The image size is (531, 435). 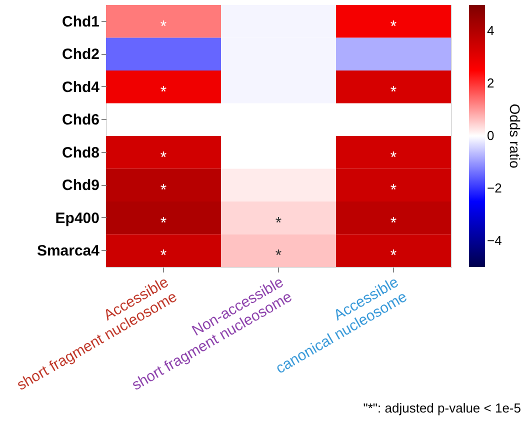 I want to click on y-tick-label: Chd2, so click(x=81, y=55).